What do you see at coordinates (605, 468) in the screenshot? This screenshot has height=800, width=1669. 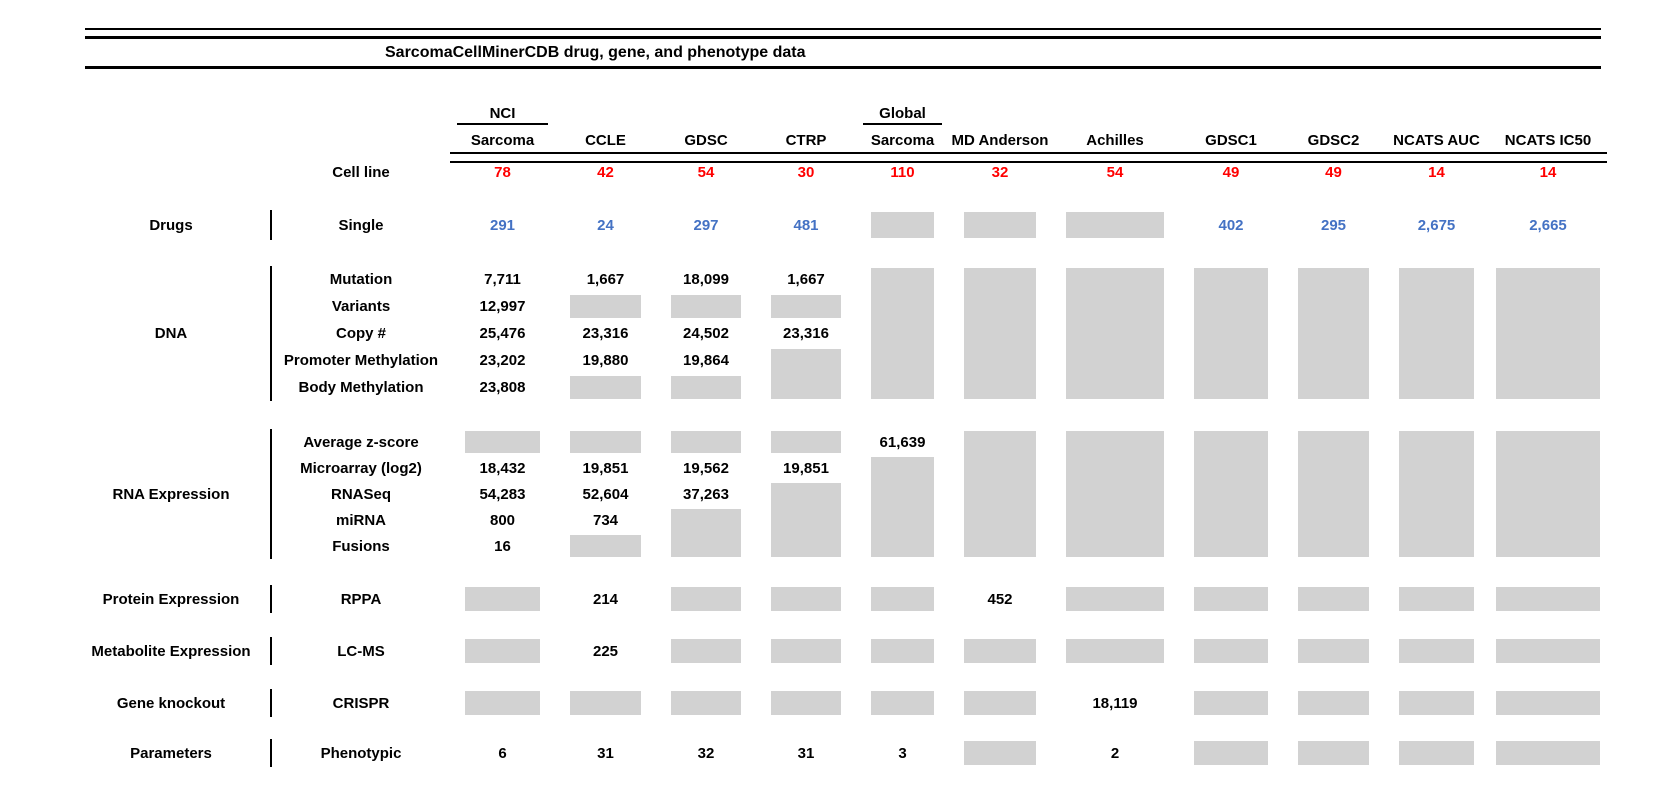 I see `data-cell: 19,851` at bounding box center [605, 468].